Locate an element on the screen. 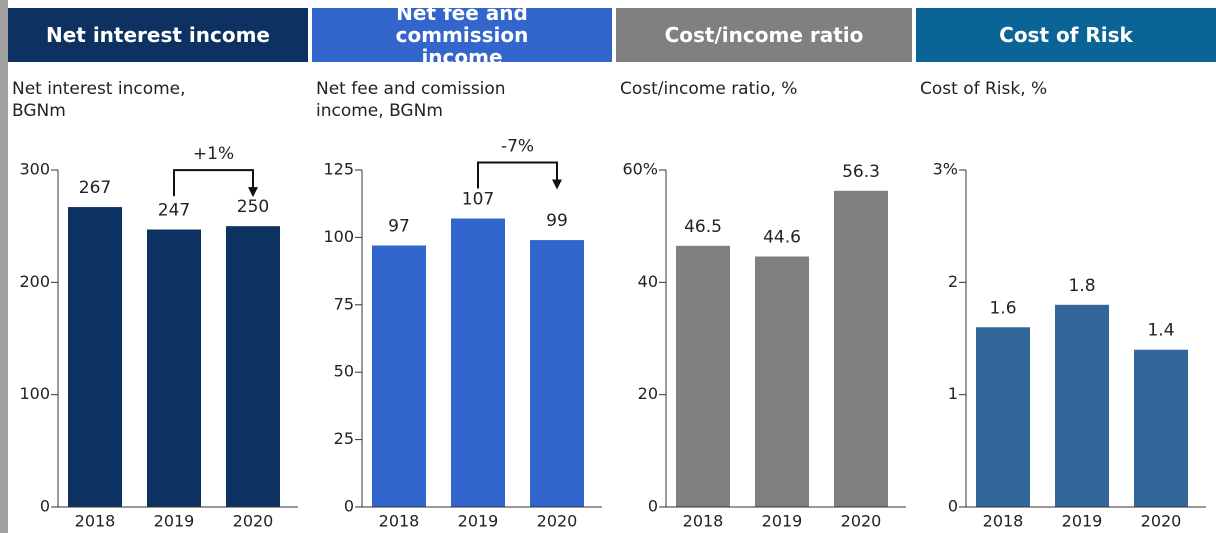 Image resolution: width=1216 pixels, height=533 pixels. panel-subtitle: Net interest income, BGNm is located at coordinates (99, 100).